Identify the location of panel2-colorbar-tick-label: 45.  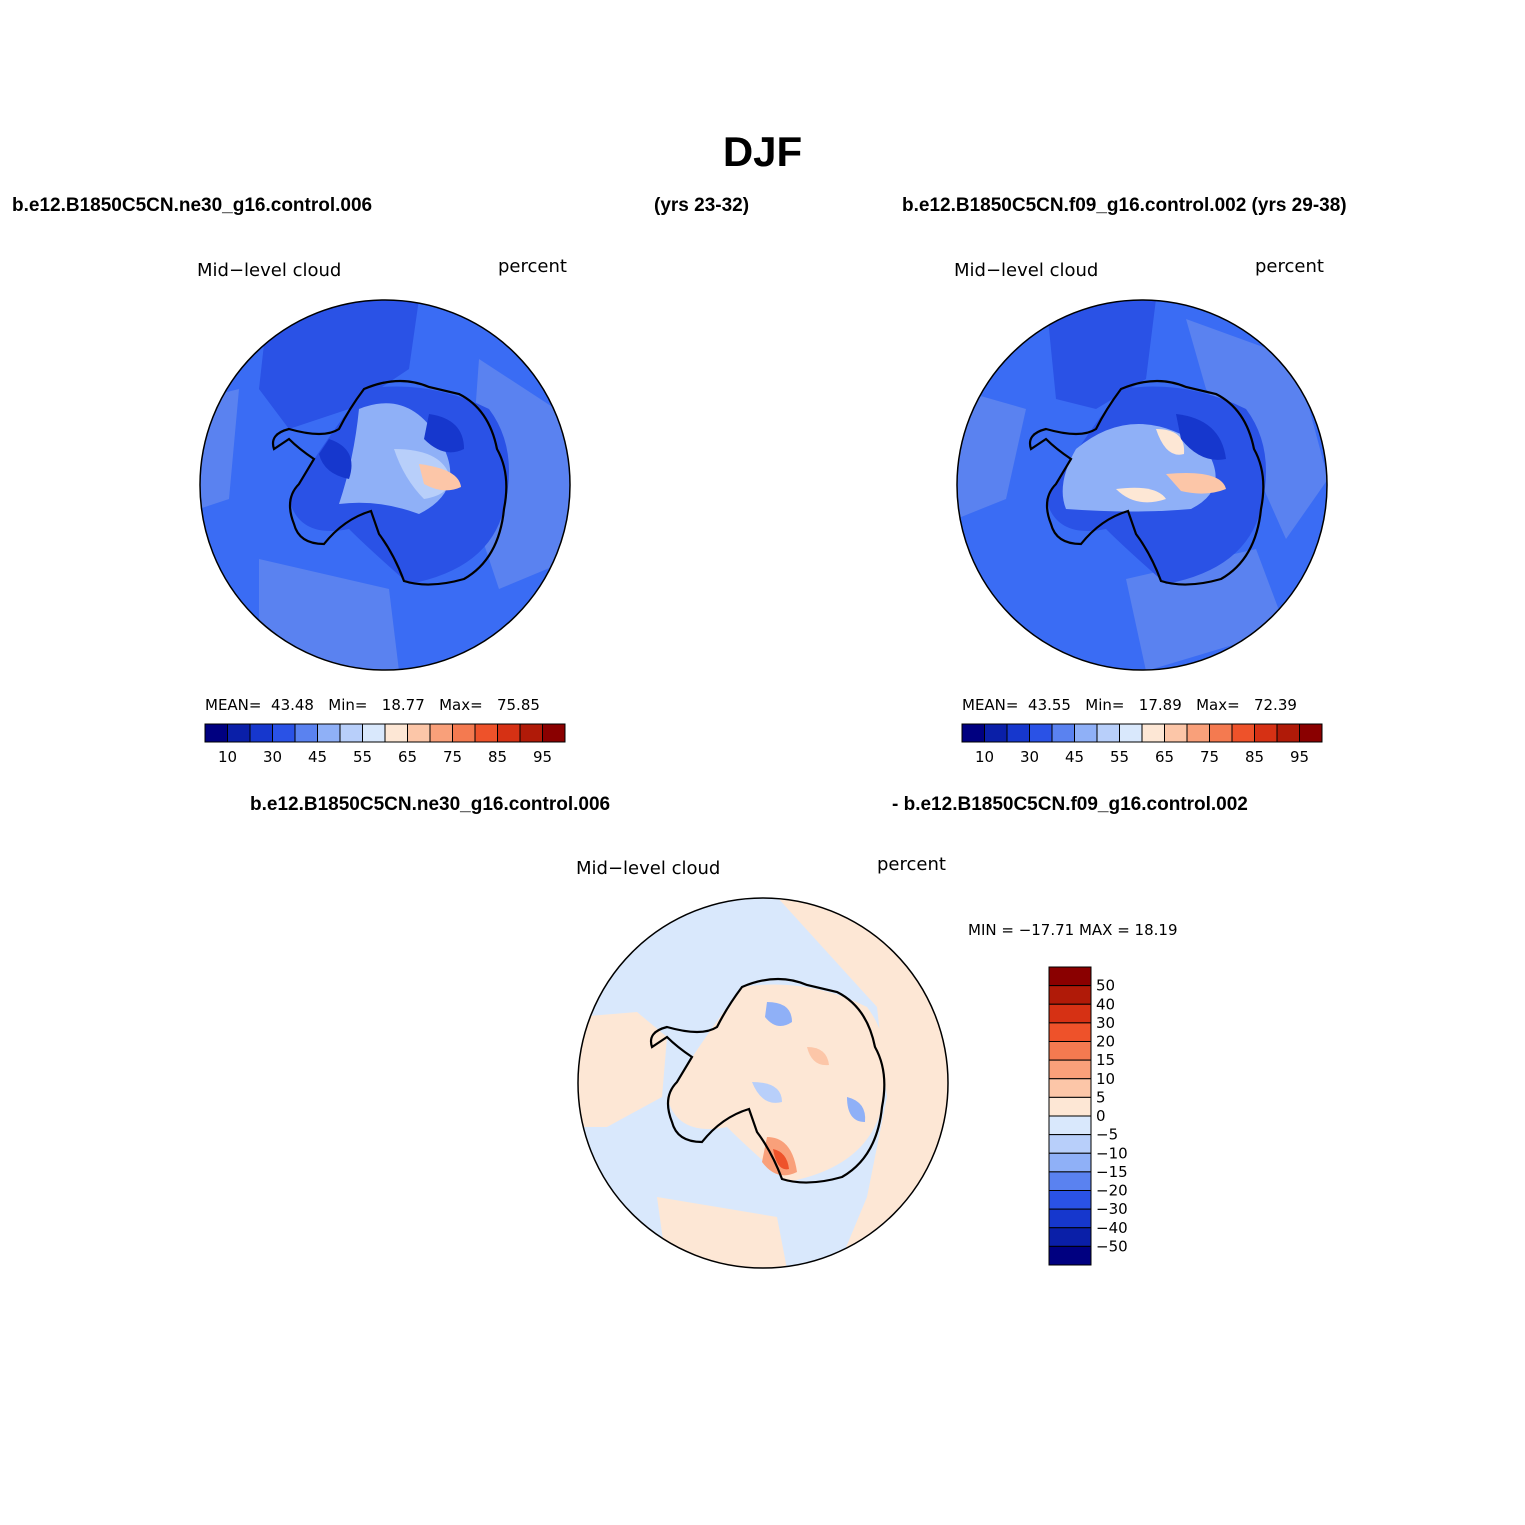
(1074, 757).